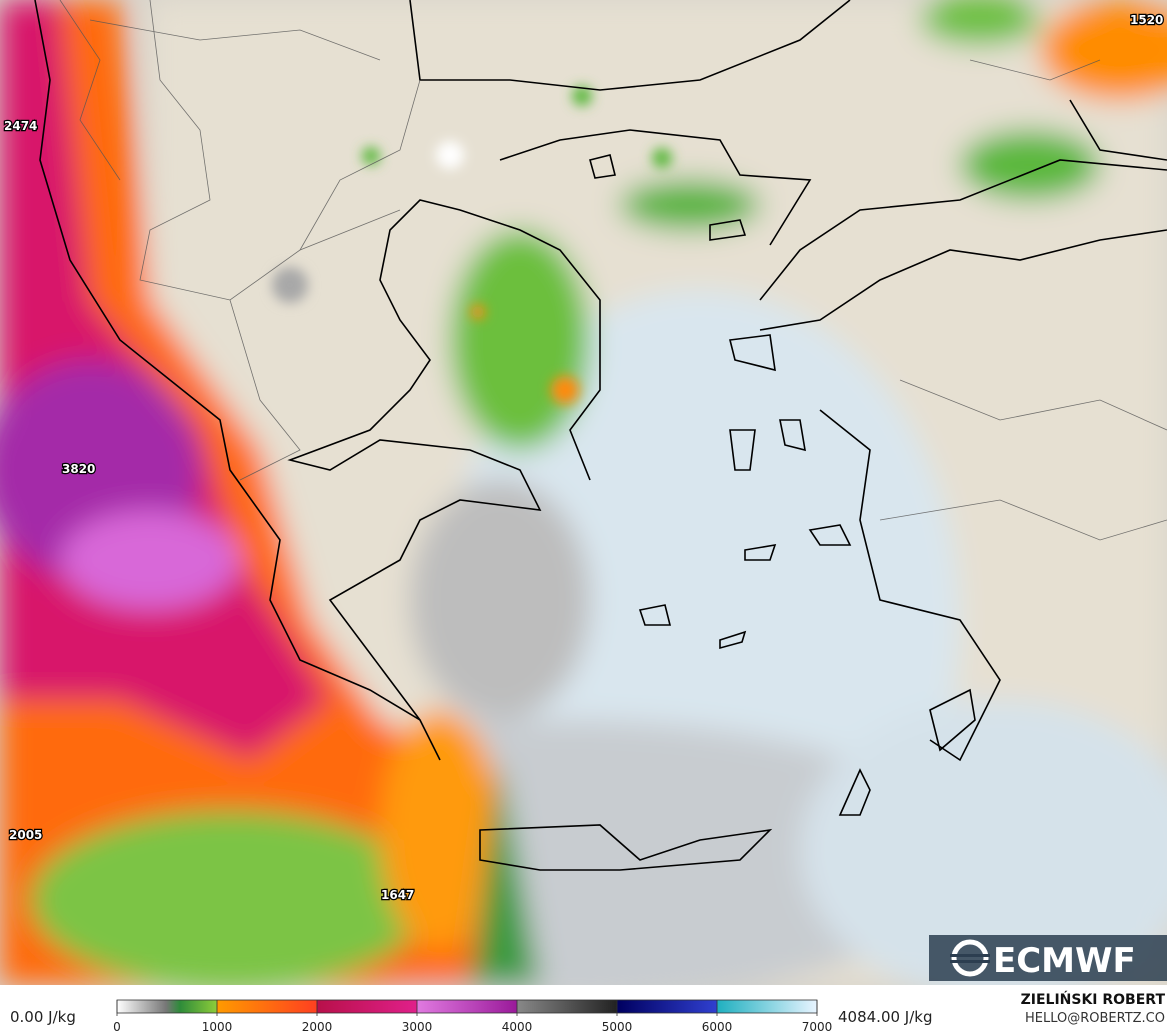 The width and height of the screenshot is (1167, 1035). What do you see at coordinates (717, 1027) in the screenshot?
I see `colorbar-tick-label: 6000` at bounding box center [717, 1027].